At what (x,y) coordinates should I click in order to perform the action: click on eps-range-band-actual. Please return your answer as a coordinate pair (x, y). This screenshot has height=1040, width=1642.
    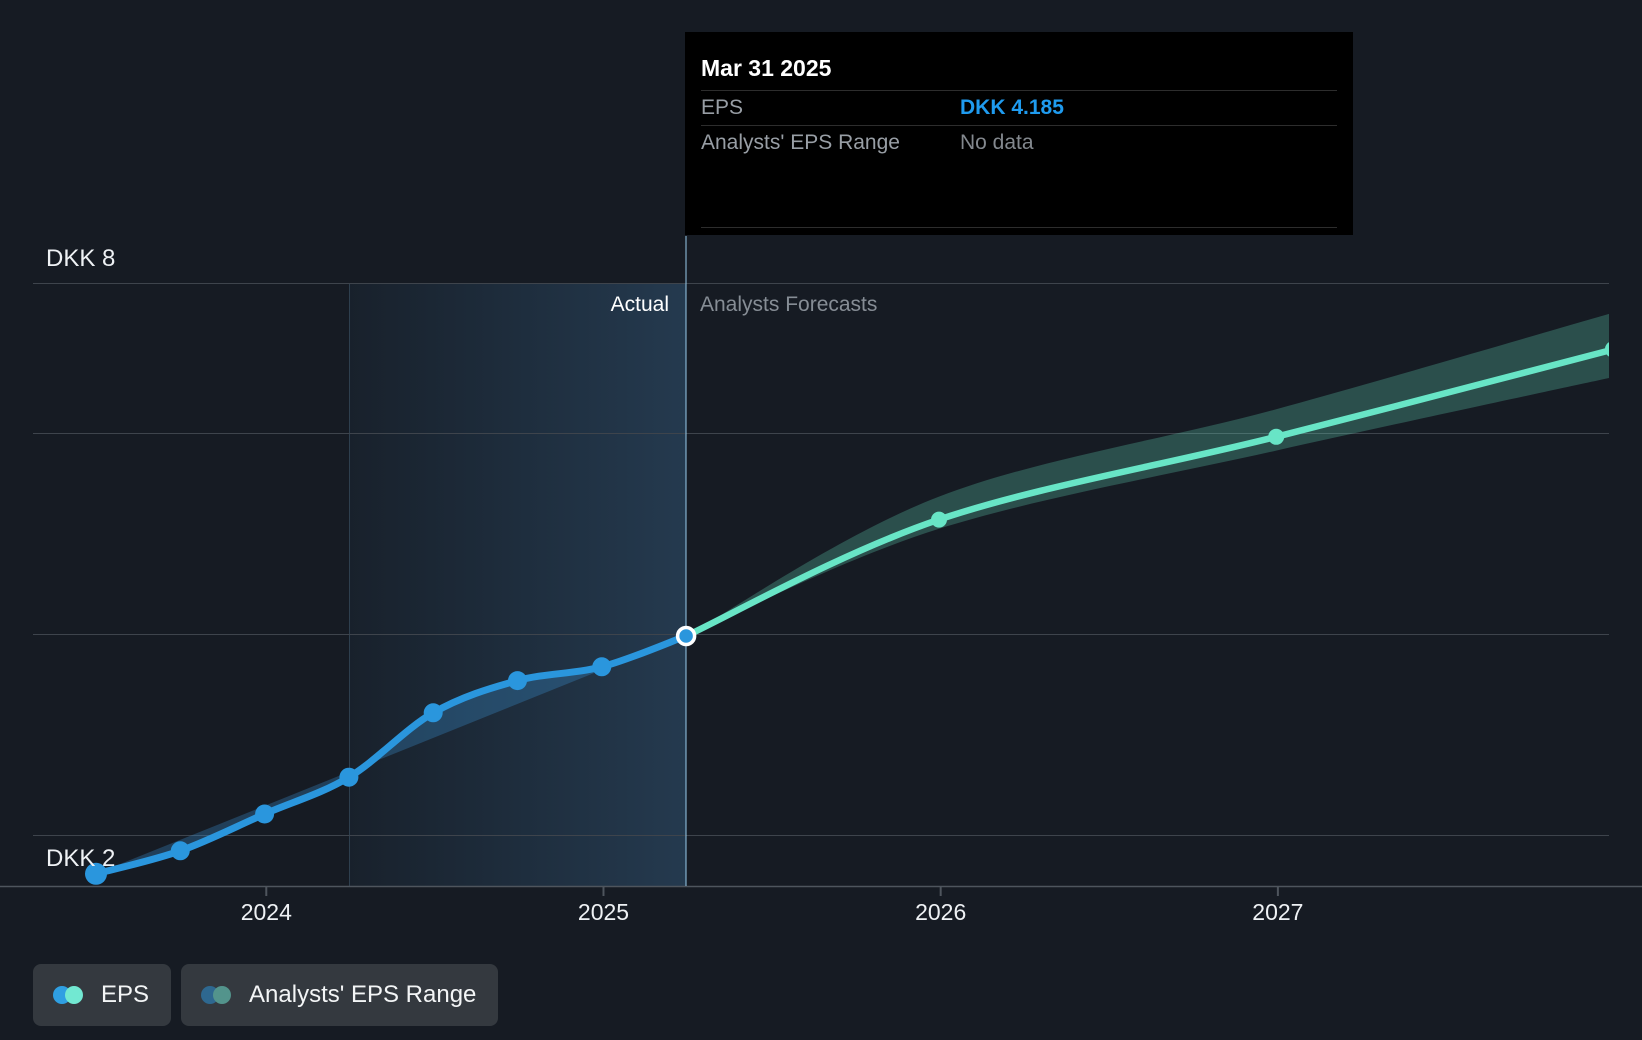
    Looking at the image, I should click on (391, 754).